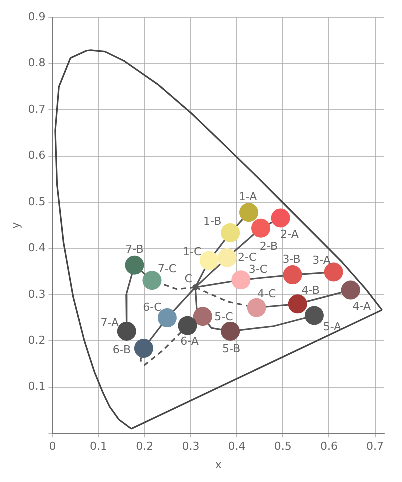 The height and width of the screenshot is (482, 402). I want to click on x-tick-label: 0.4, so click(237, 447).